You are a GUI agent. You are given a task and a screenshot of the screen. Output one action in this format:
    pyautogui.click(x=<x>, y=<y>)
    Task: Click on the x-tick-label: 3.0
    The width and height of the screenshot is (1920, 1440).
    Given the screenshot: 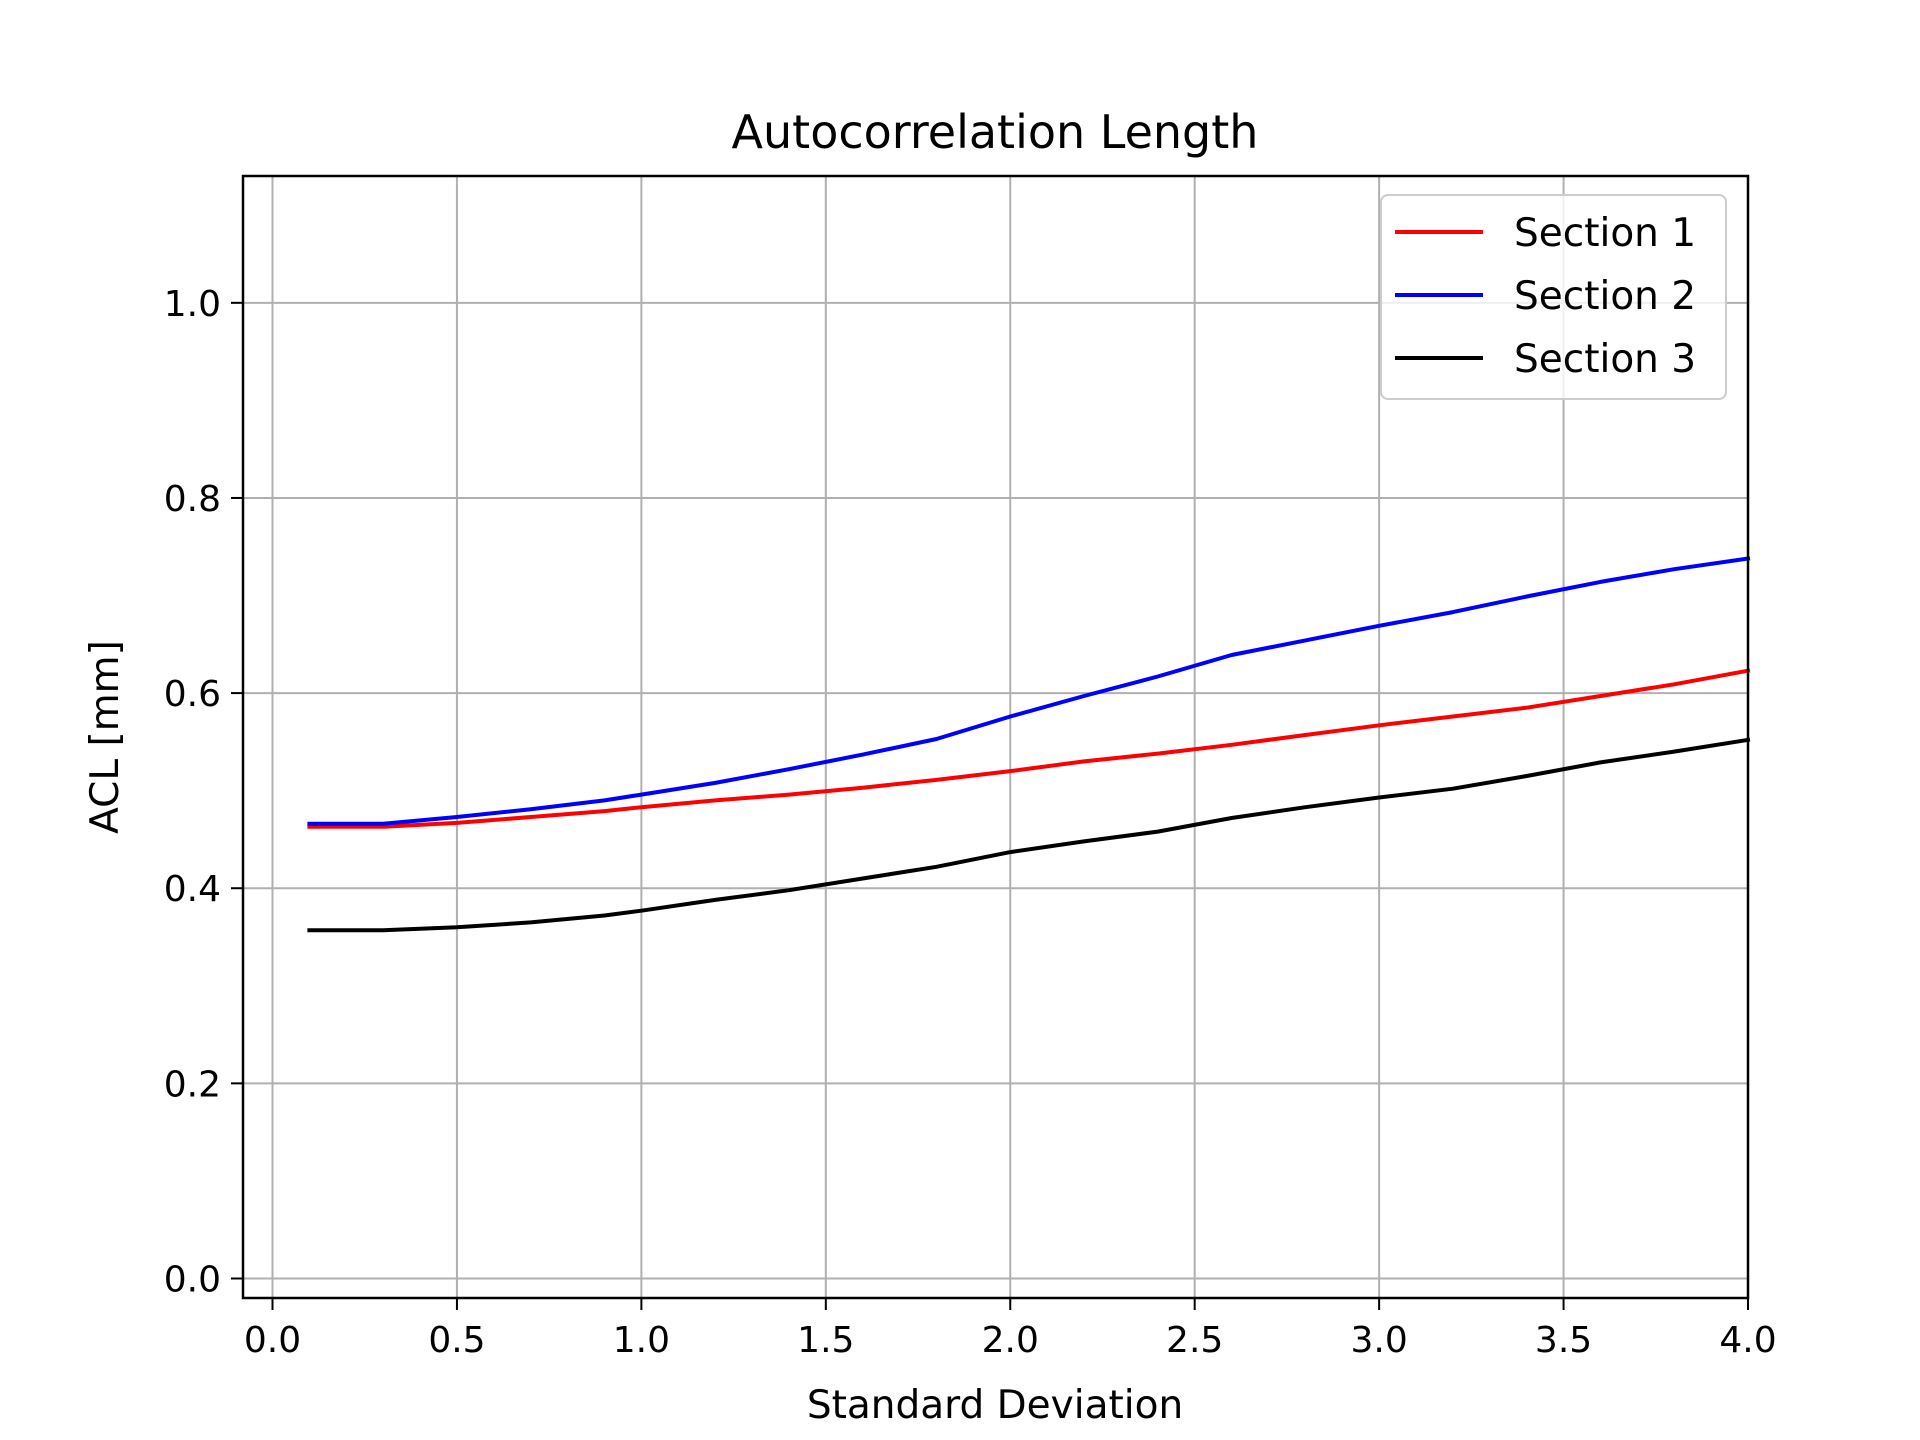 What is the action you would take?
    pyautogui.click(x=1378, y=1340)
    